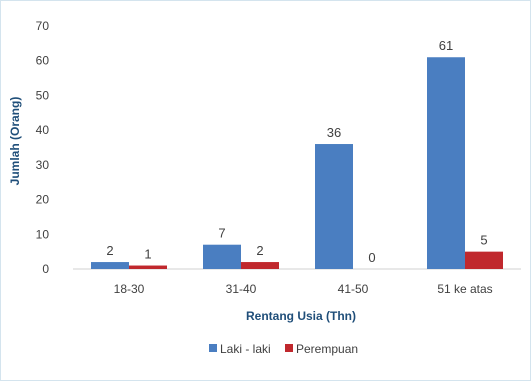 The image size is (531, 382). Describe the element at coordinates (446, 45) in the screenshot. I see `data-label: 61` at that location.